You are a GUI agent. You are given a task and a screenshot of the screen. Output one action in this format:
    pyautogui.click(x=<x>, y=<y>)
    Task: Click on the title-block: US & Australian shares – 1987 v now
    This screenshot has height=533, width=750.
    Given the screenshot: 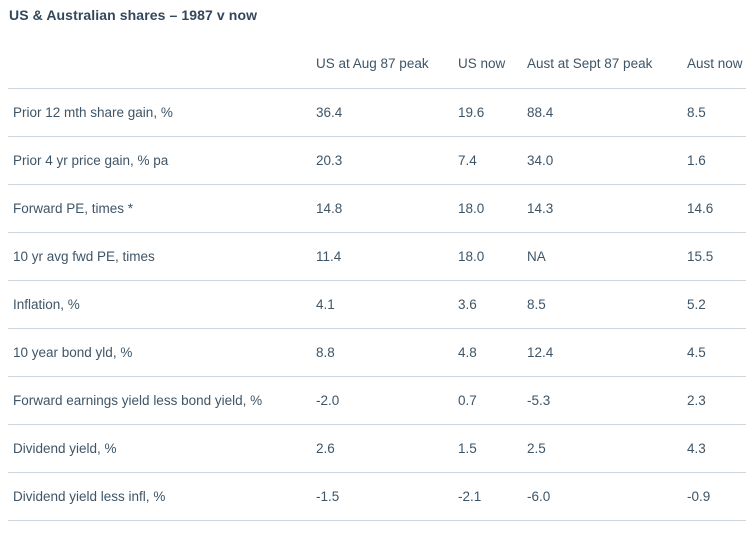 What is the action you would take?
    pyautogui.click(x=375, y=20)
    